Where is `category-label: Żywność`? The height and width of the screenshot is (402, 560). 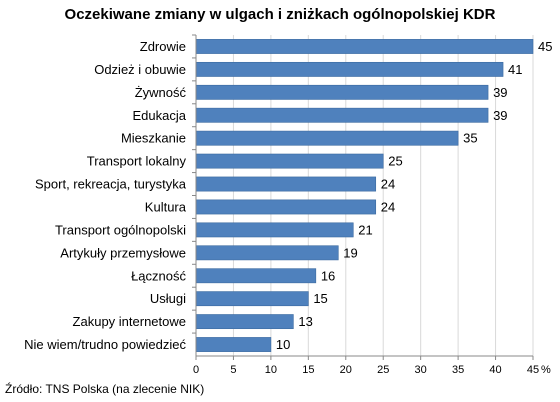
category-label: Żywność is located at coordinates (161, 92).